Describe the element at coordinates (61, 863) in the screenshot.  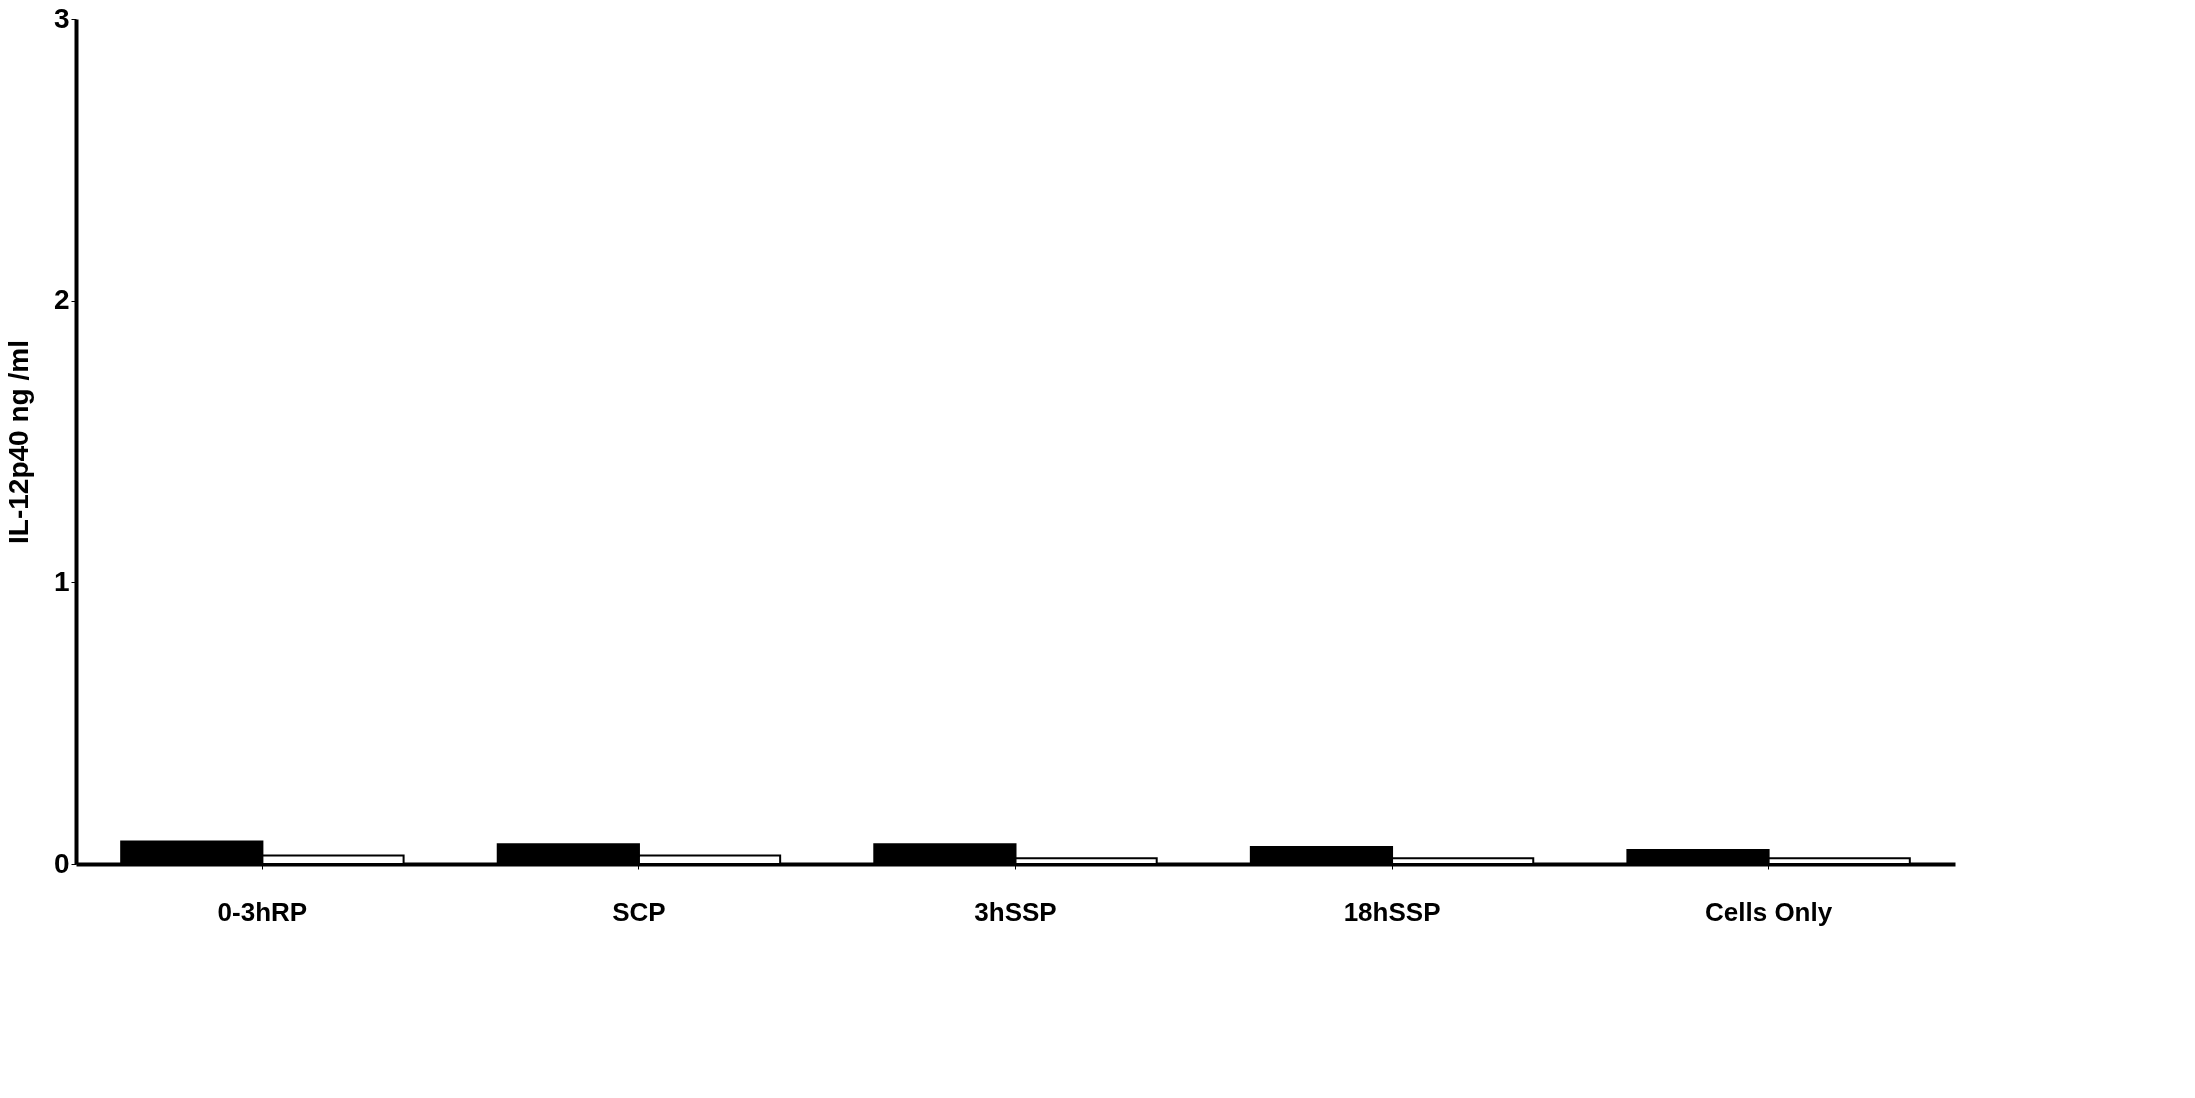
I see `y-tick-label: 0` at that location.